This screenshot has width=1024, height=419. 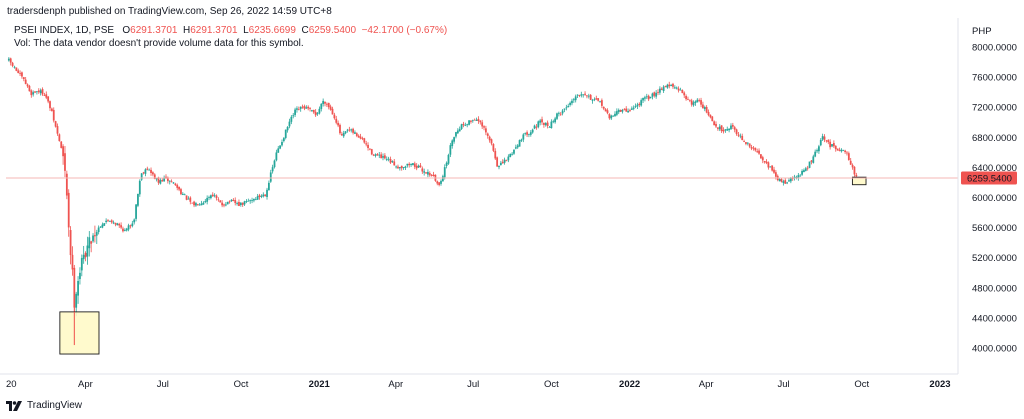 I want to click on highlight-box-march-2020-low, so click(x=79, y=333).